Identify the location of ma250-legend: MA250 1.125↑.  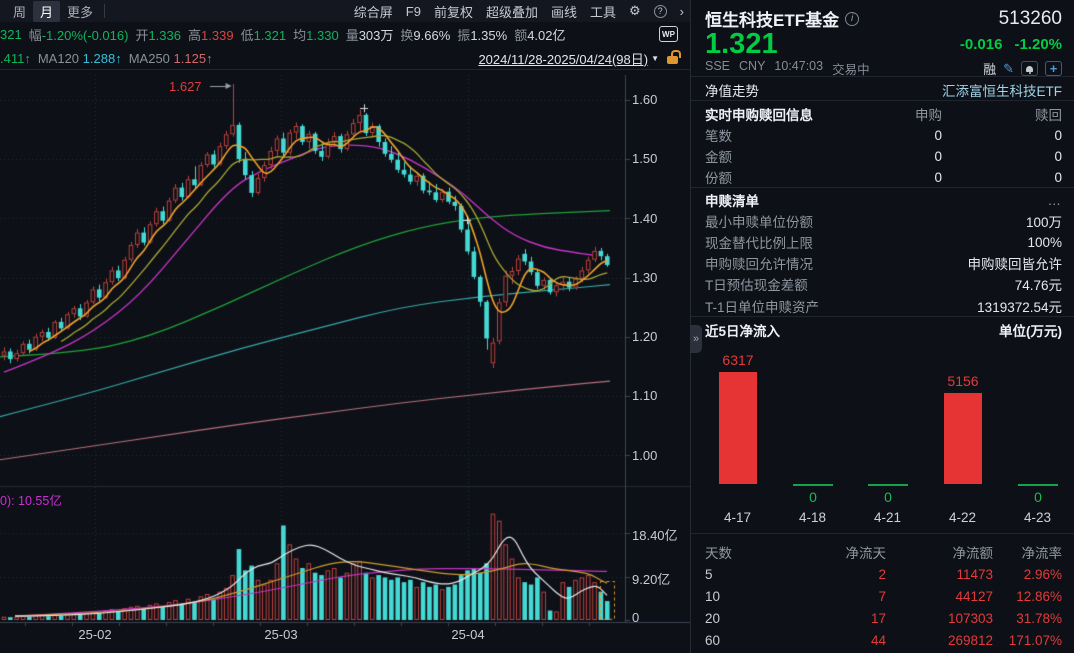
(170, 58).